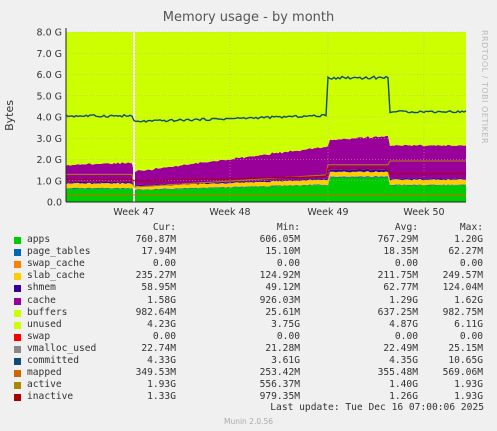 This screenshot has width=497, height=431. I want to click on legend-max: 6.11G, so click(468, 324).